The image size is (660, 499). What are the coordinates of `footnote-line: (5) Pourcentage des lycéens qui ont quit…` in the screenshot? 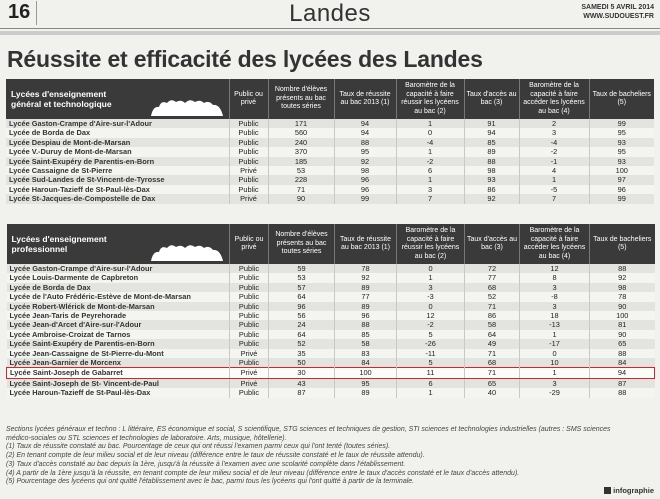 It's located at (210, 482).